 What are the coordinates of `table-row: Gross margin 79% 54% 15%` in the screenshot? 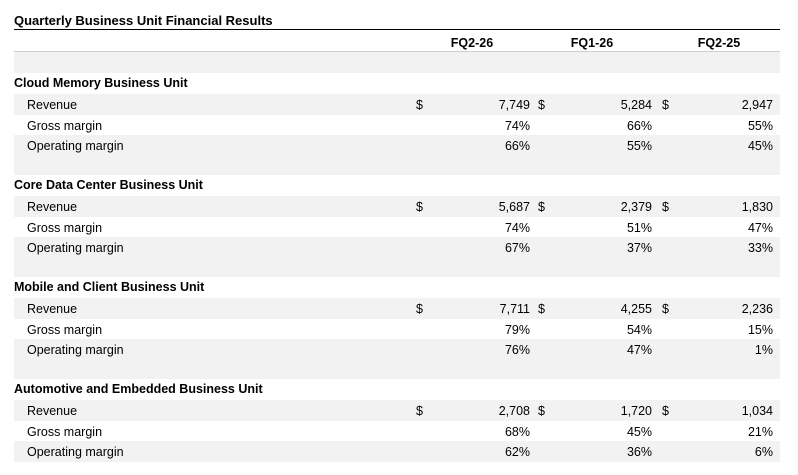 It's located at (397, 329).